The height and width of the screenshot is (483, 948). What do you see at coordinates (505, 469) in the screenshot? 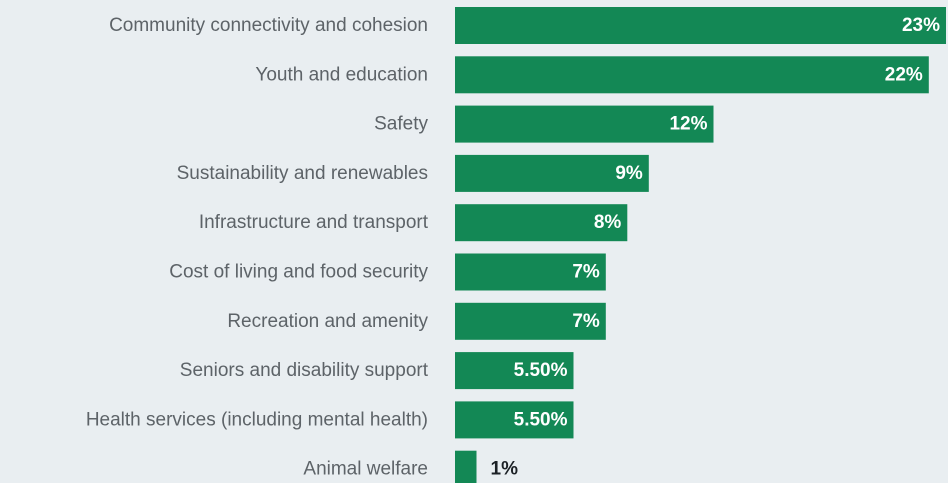
I see `value-label: 1%` at bounding box center [505, 469].